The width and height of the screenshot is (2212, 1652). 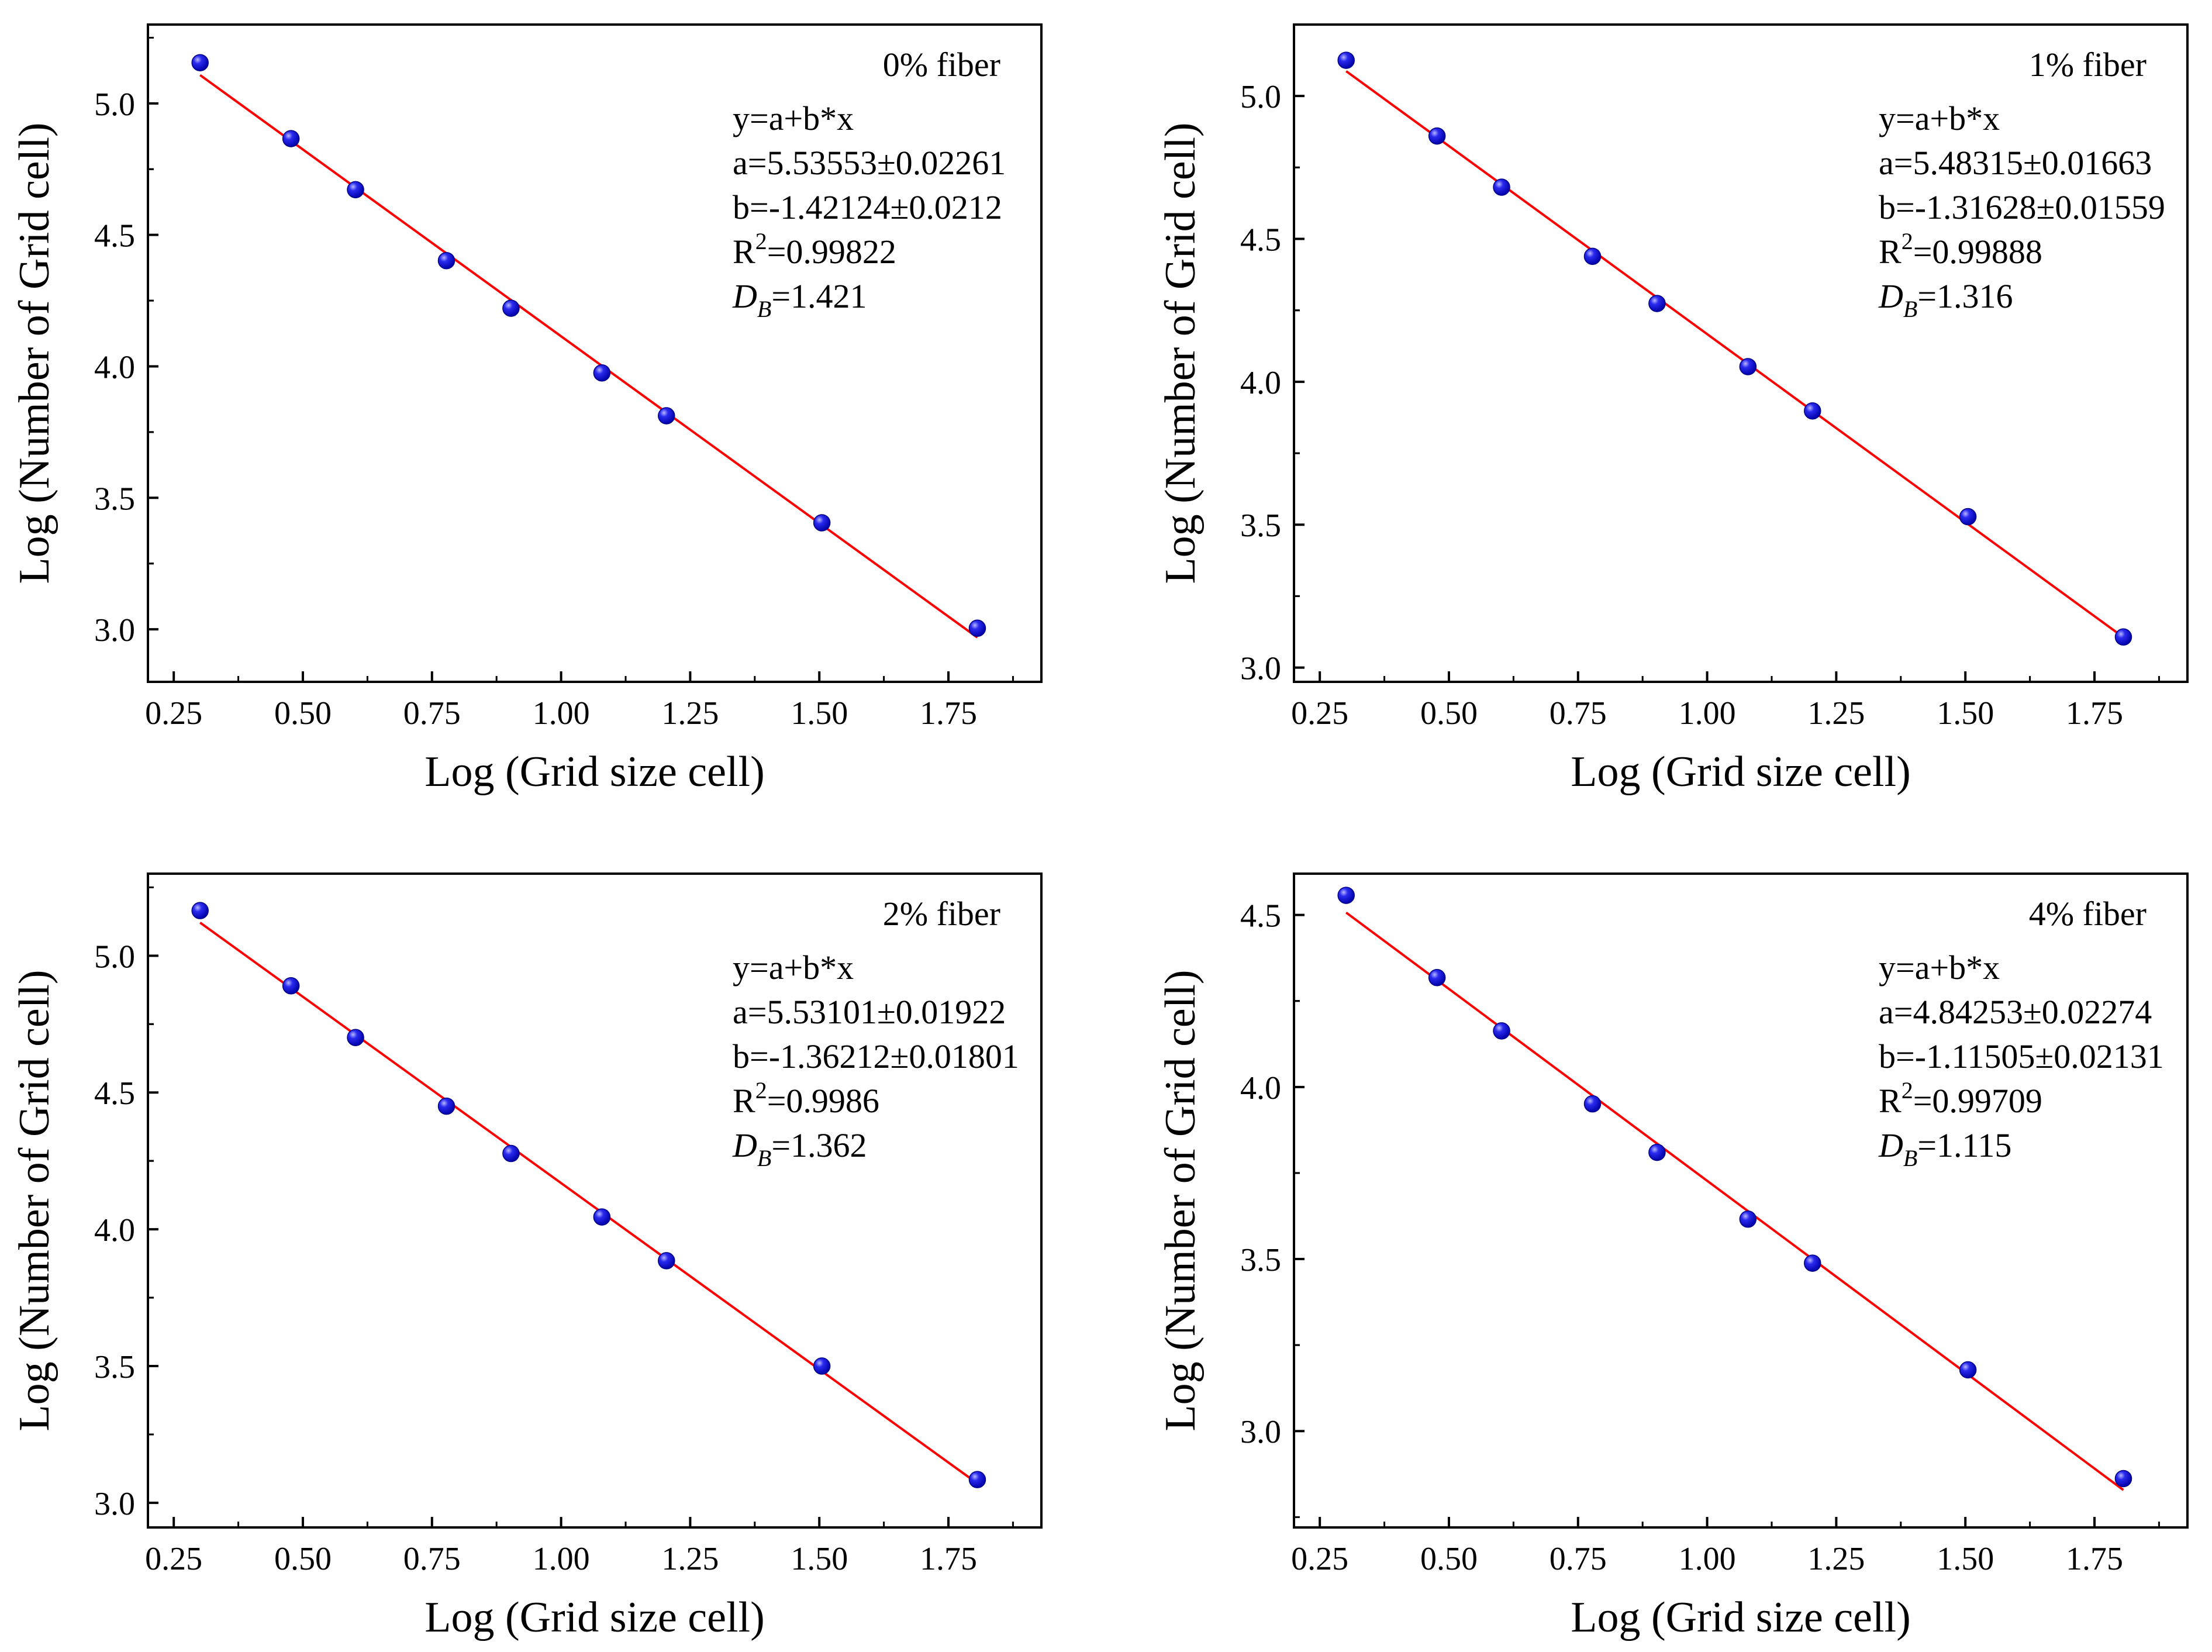 I want to click on box-dimension-value: =1.316, so click(x=1965, y=296).